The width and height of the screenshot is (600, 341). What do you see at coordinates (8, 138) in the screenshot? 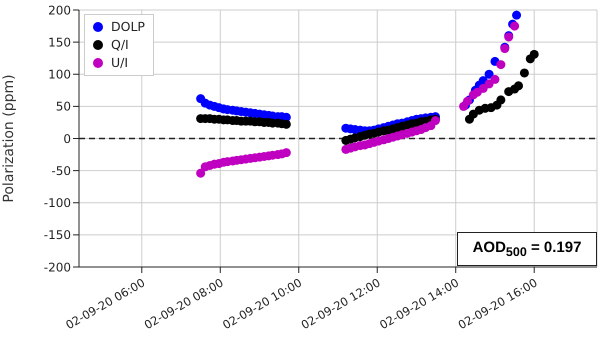
I see `y-axis-title: Polarization (ppm)` at bounding box center [8, 138].